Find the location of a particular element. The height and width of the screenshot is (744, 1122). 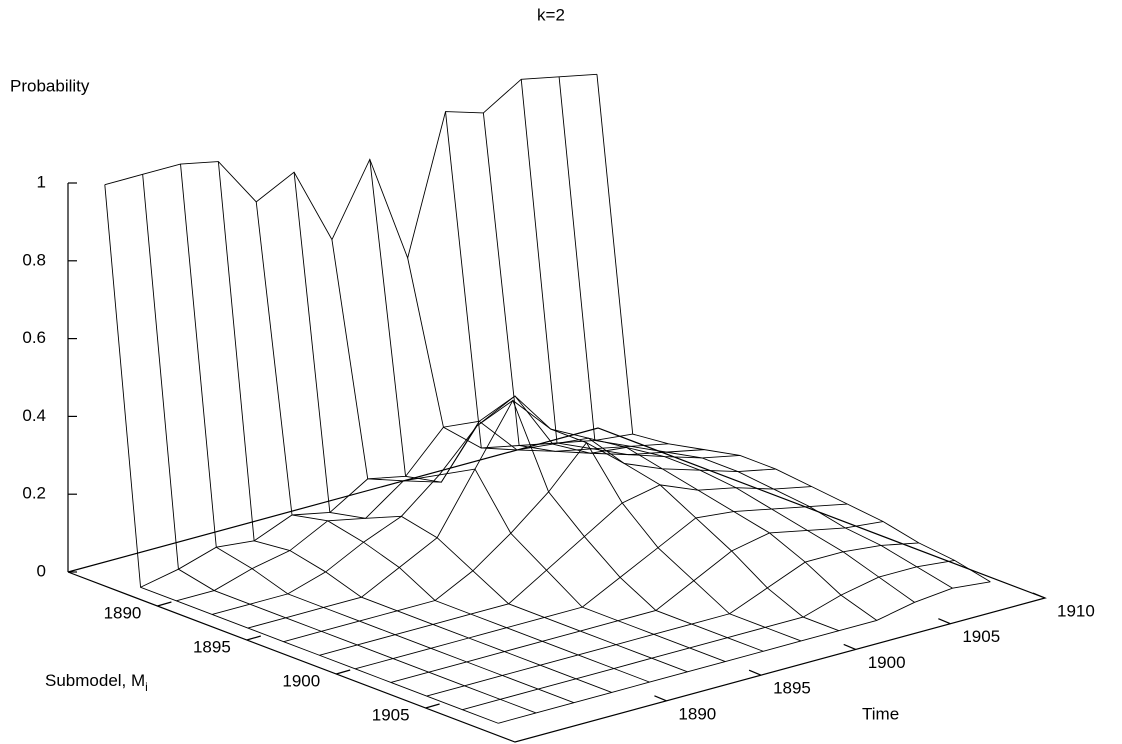

z-tick-label: 0.4 is located at coordinates (34, 415).